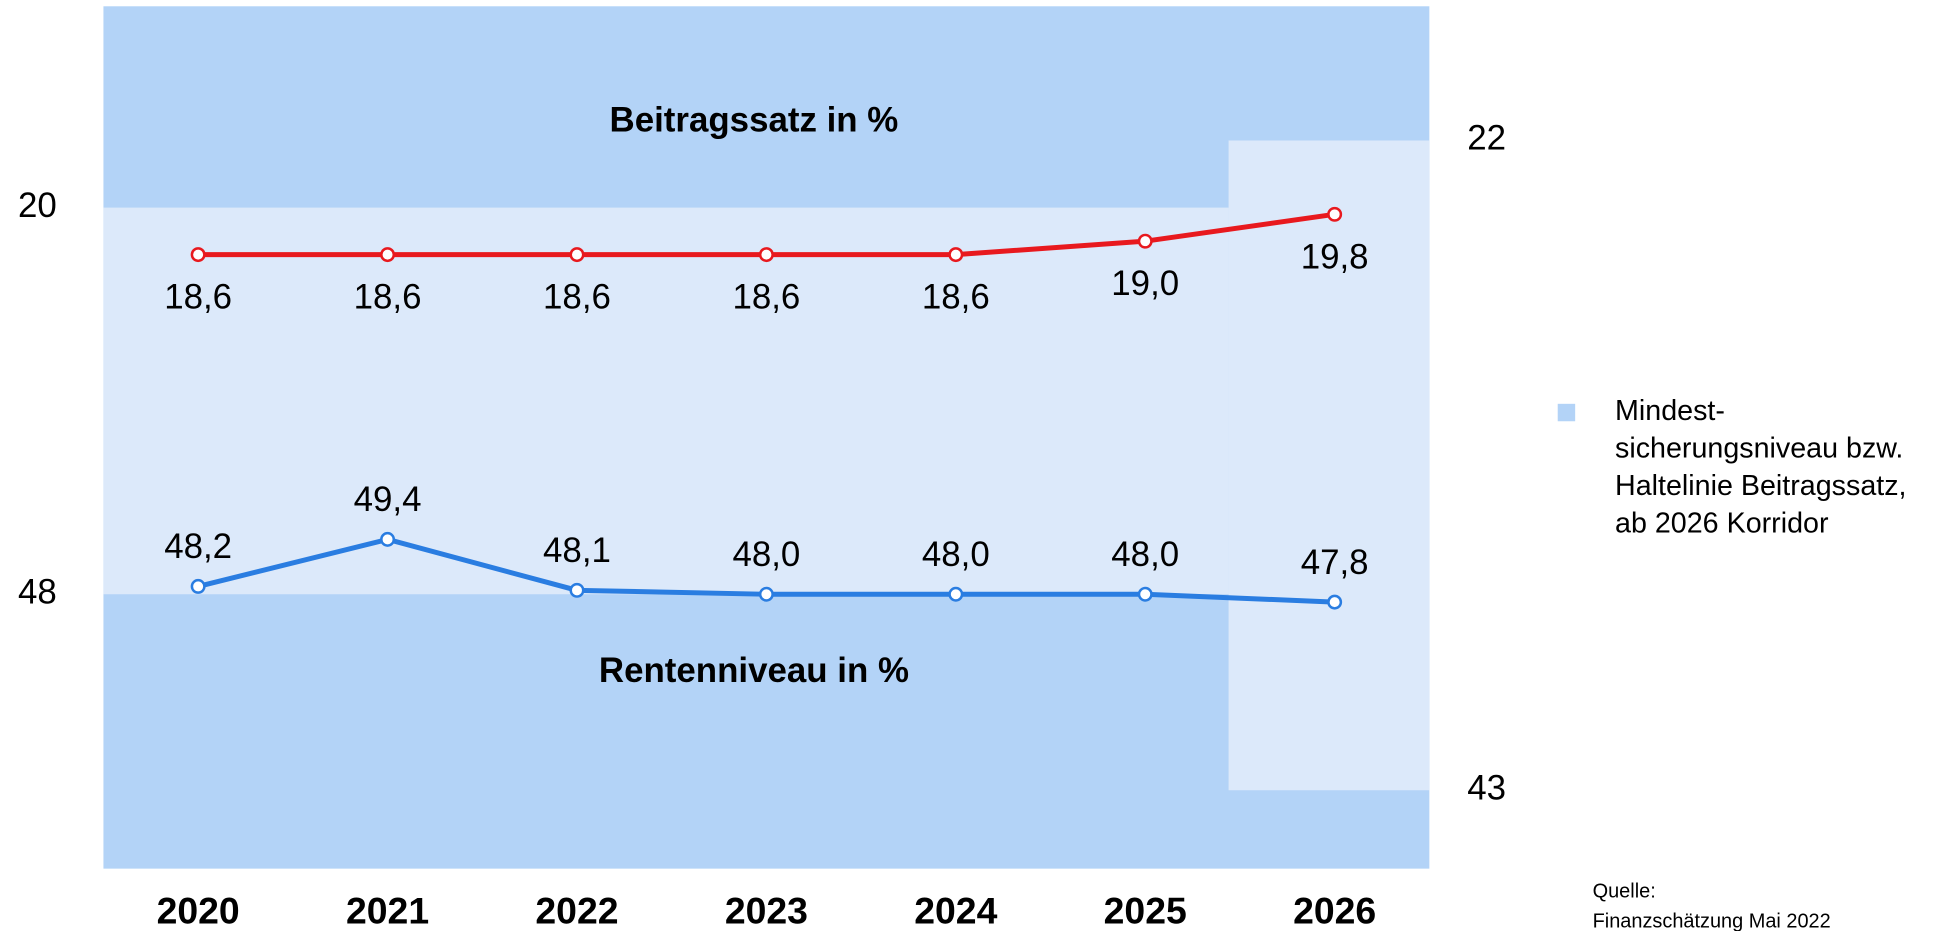  What do you see at coordinates (37, 205) in the screenshot?
I see `y-tick-label: 20` at bounding box center [37, 205].